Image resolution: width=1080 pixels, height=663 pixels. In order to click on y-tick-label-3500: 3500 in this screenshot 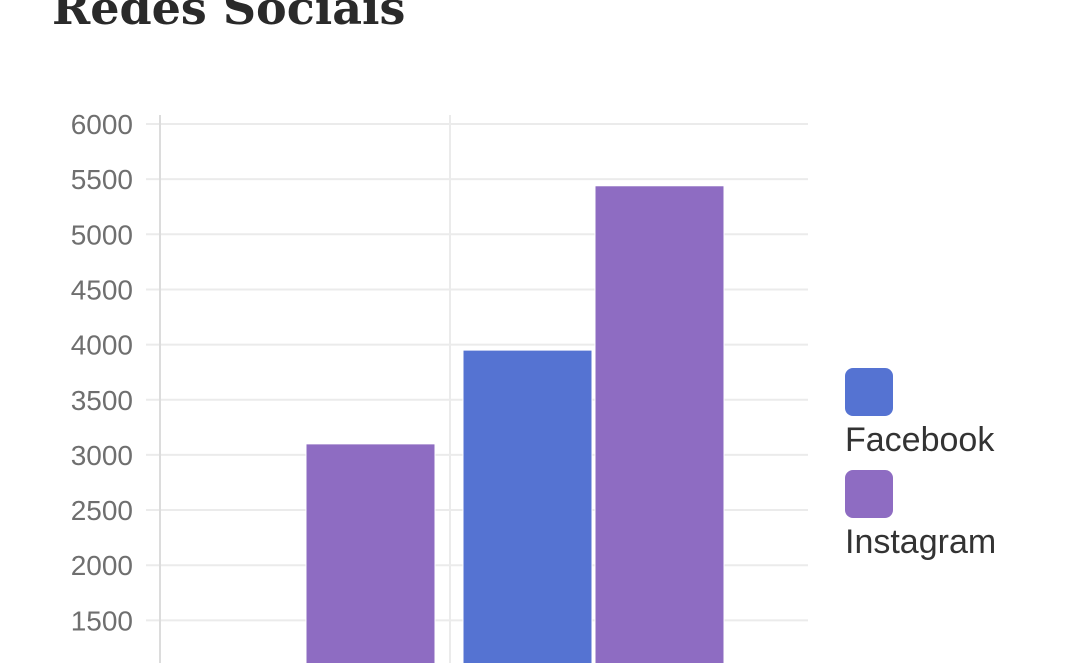, I will do `click(102, 400)`.